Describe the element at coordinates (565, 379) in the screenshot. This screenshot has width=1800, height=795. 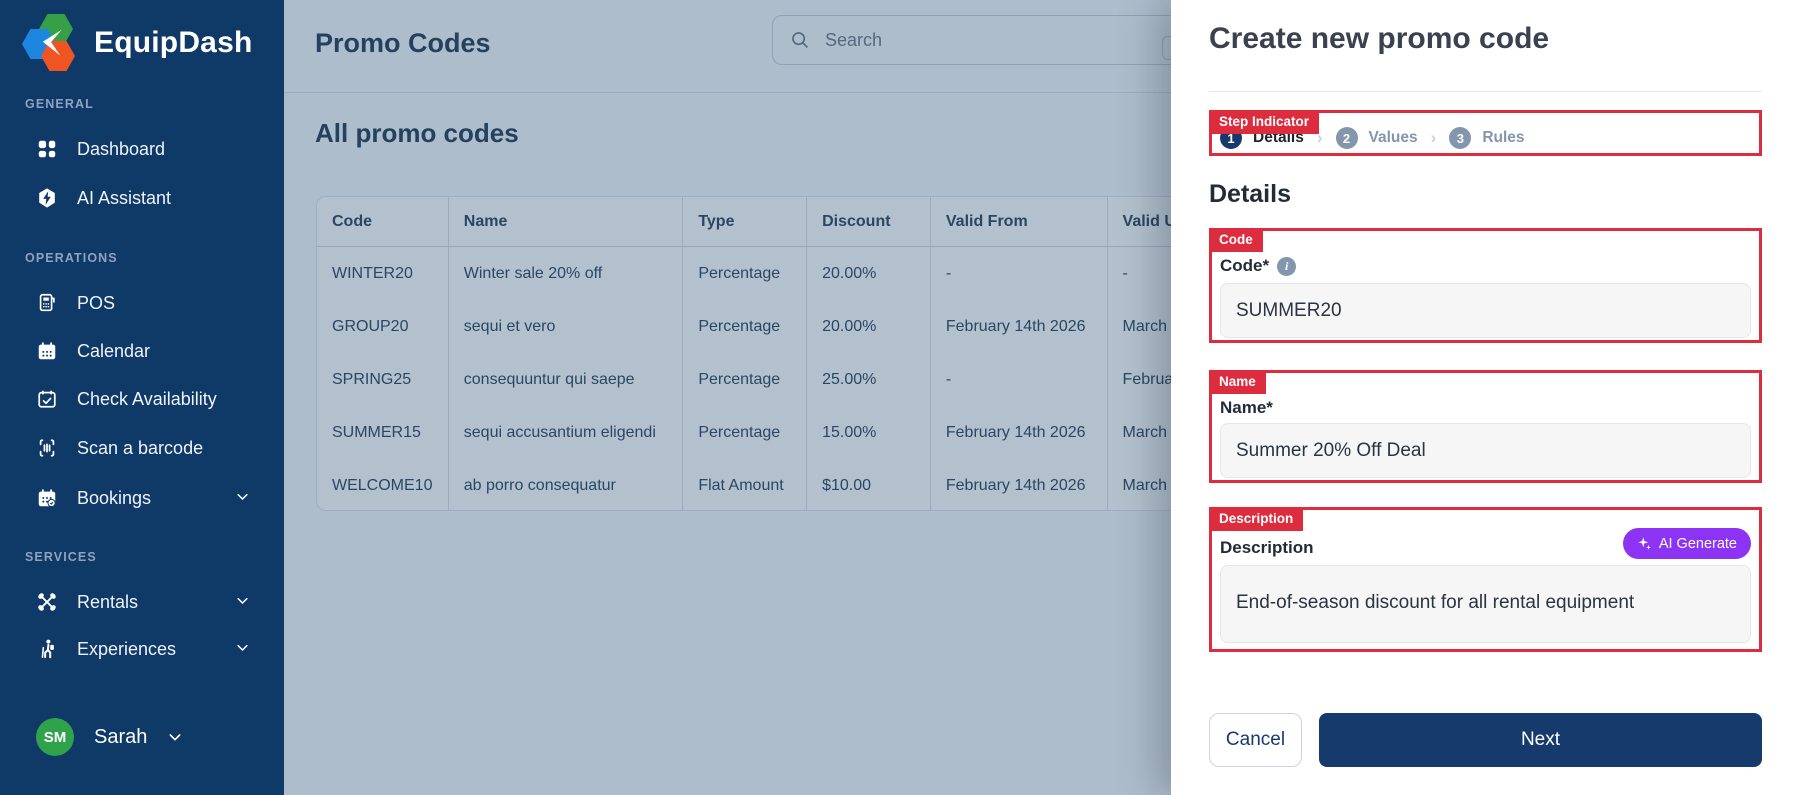
I see `cell-name: consequuntur qui saepe` at that location.